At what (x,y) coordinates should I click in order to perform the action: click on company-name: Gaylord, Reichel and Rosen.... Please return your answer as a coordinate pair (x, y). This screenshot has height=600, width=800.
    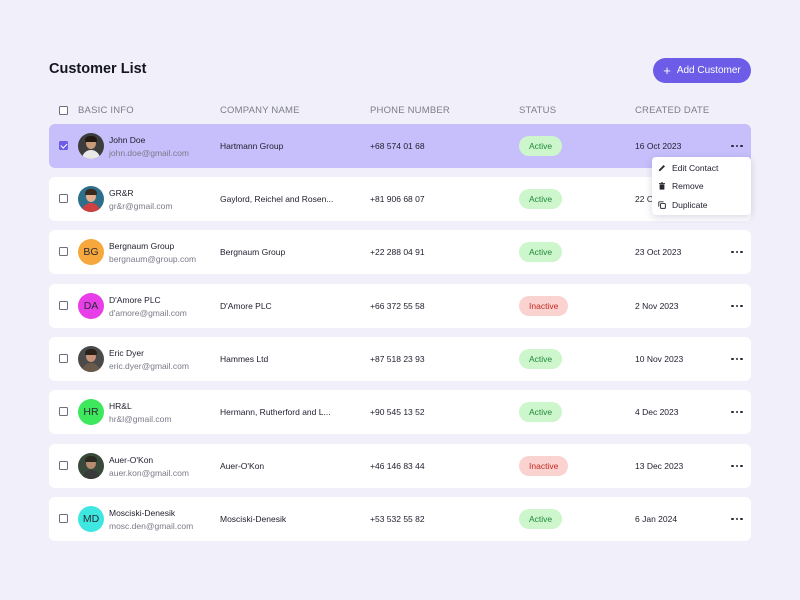
    Looking at the image, I should click on (277, 199).